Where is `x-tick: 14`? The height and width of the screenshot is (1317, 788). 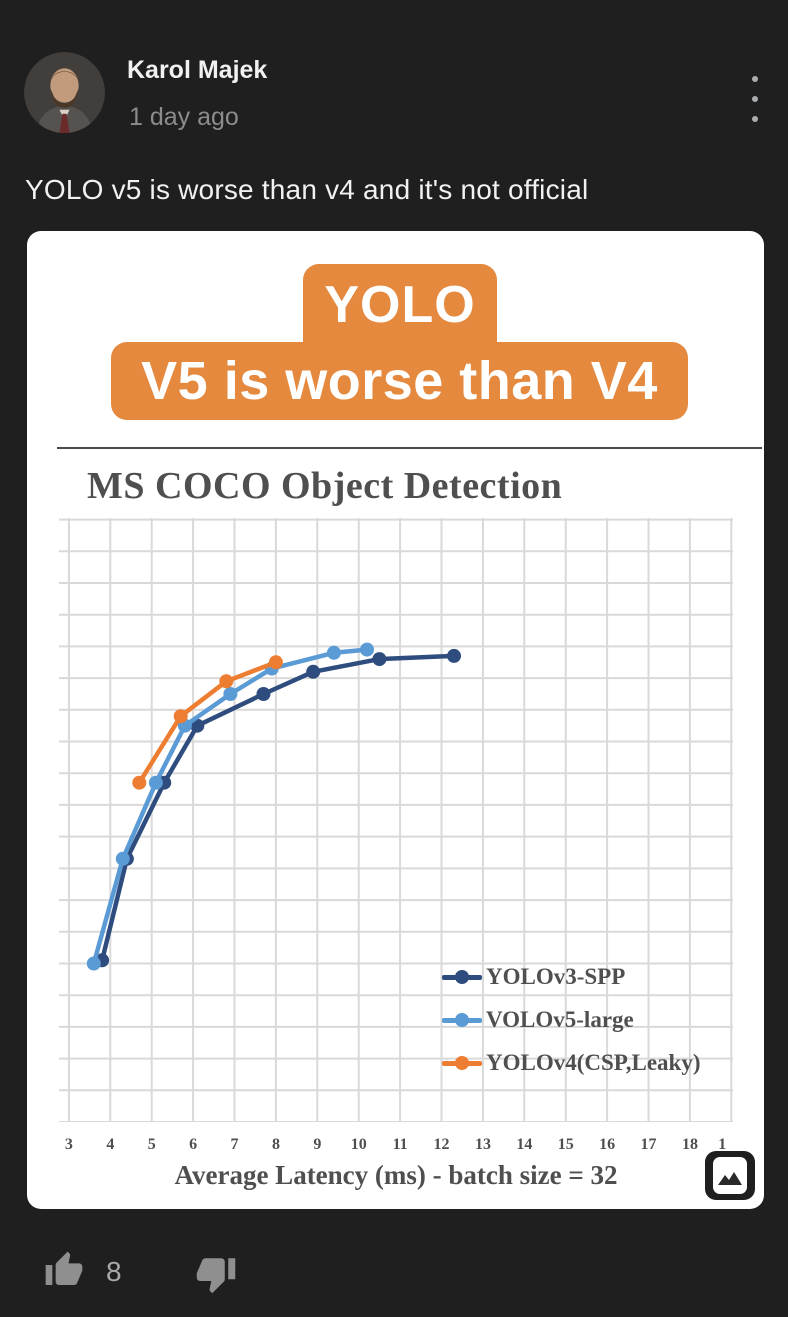
x-tick: 14 is located at coordinates (524, 1144).